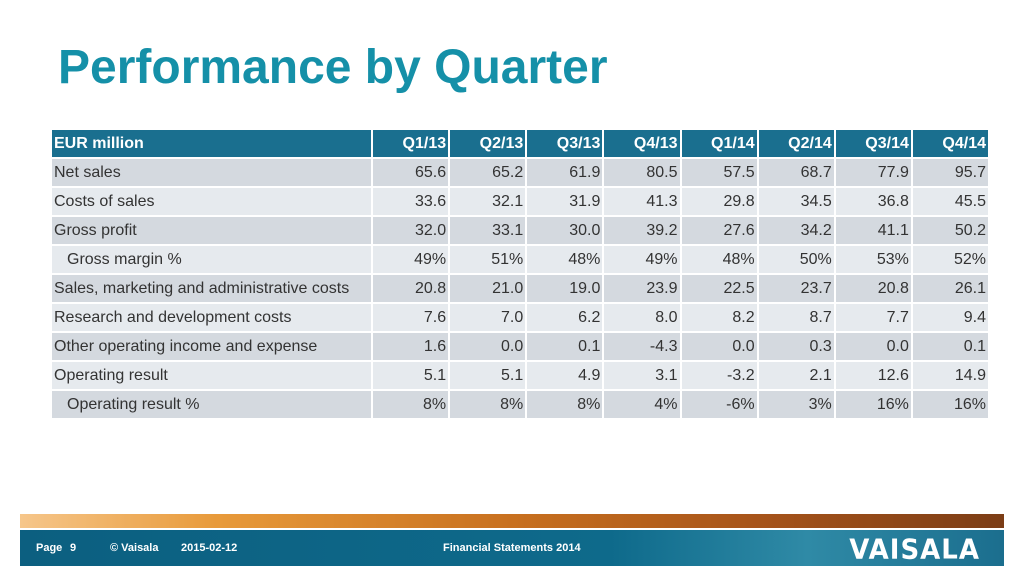 The width and height of the screenshot is (1024, 576). What do you see at coordinates (796, 201) in the screenshot?
I see `value-cell: 34.5` at bounding box center [796, 201].